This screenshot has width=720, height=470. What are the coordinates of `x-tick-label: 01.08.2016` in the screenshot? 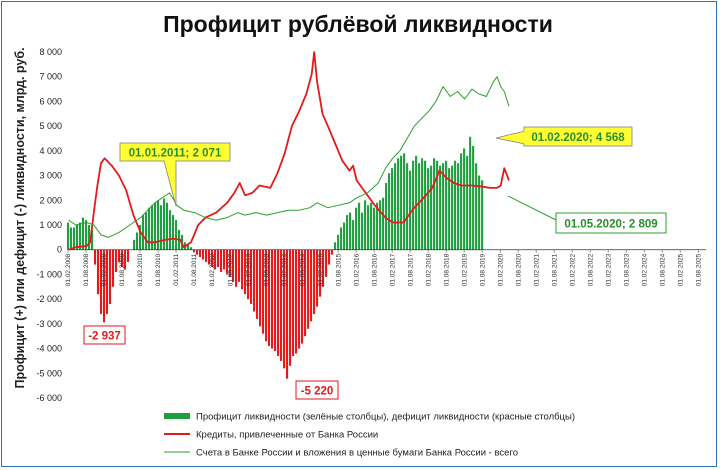 It's located at (374, 269).